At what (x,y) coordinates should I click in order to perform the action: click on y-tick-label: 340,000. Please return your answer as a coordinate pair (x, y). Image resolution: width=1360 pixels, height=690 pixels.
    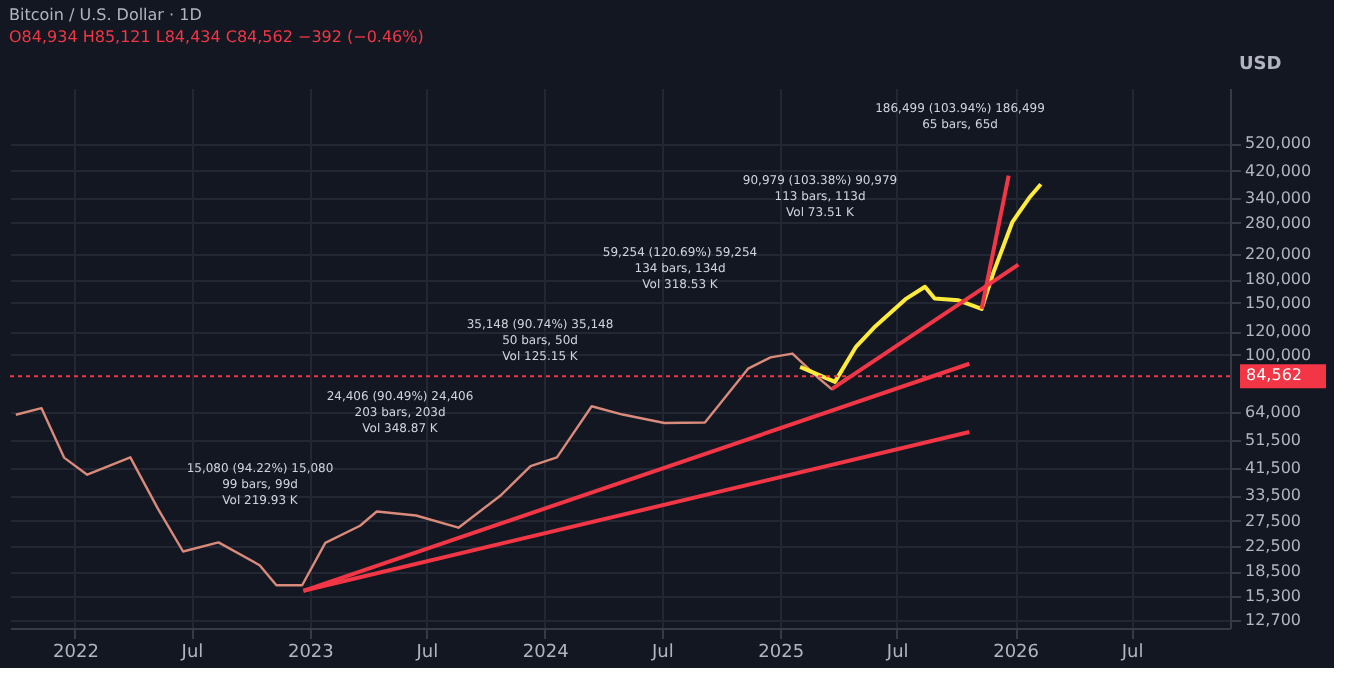
    Looking at the image, I should click on (1278, 197).